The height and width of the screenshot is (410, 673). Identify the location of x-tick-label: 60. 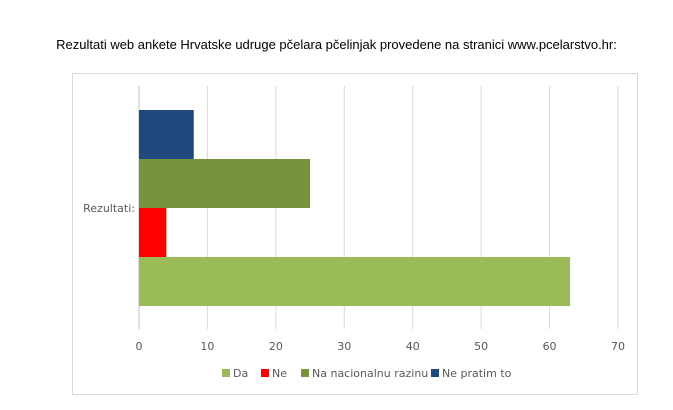
(550, 346).